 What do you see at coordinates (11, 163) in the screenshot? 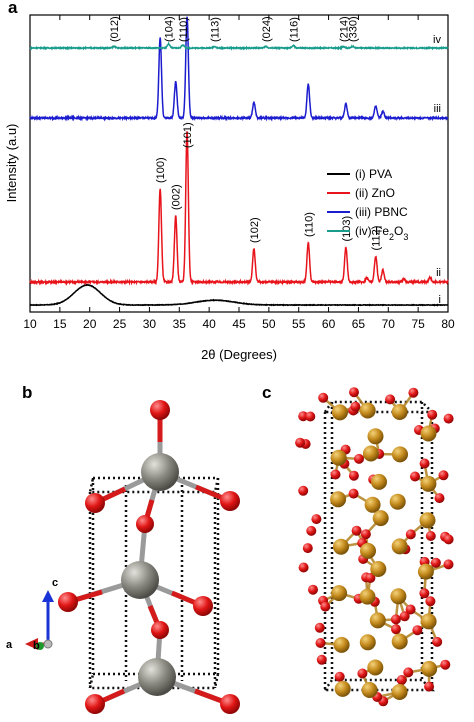
I see `y-axis-label: Intensity (a.u)` at bounding box center [11, 163].